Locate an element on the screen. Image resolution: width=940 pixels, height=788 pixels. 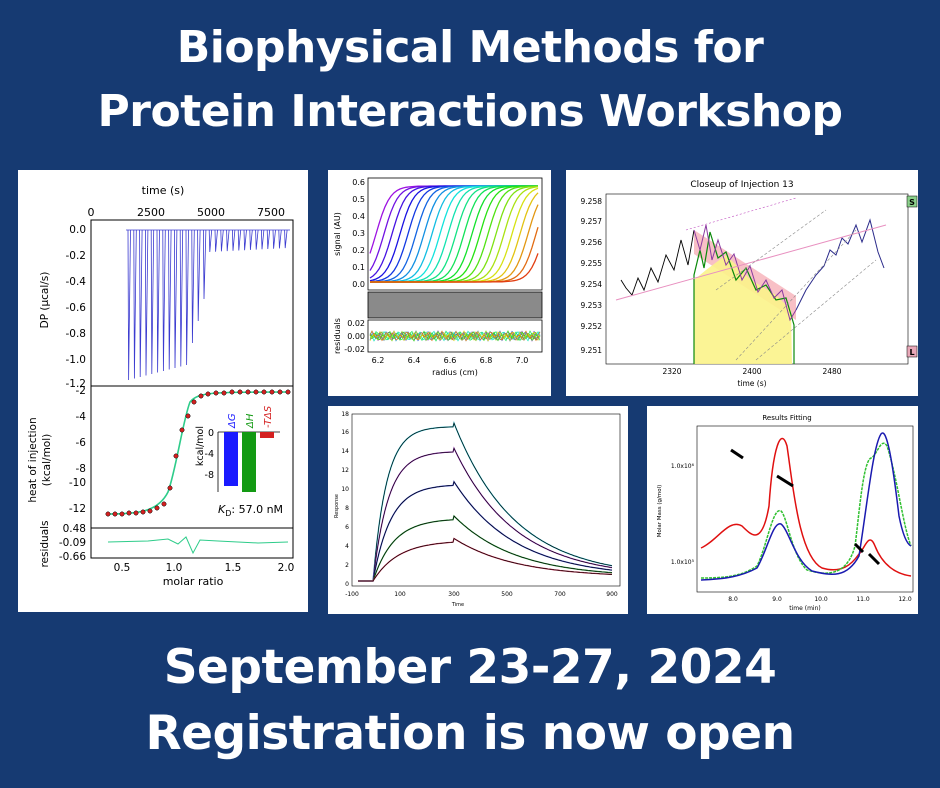
mals-x-tick: 11.0 is located at coordinates (863, 599).